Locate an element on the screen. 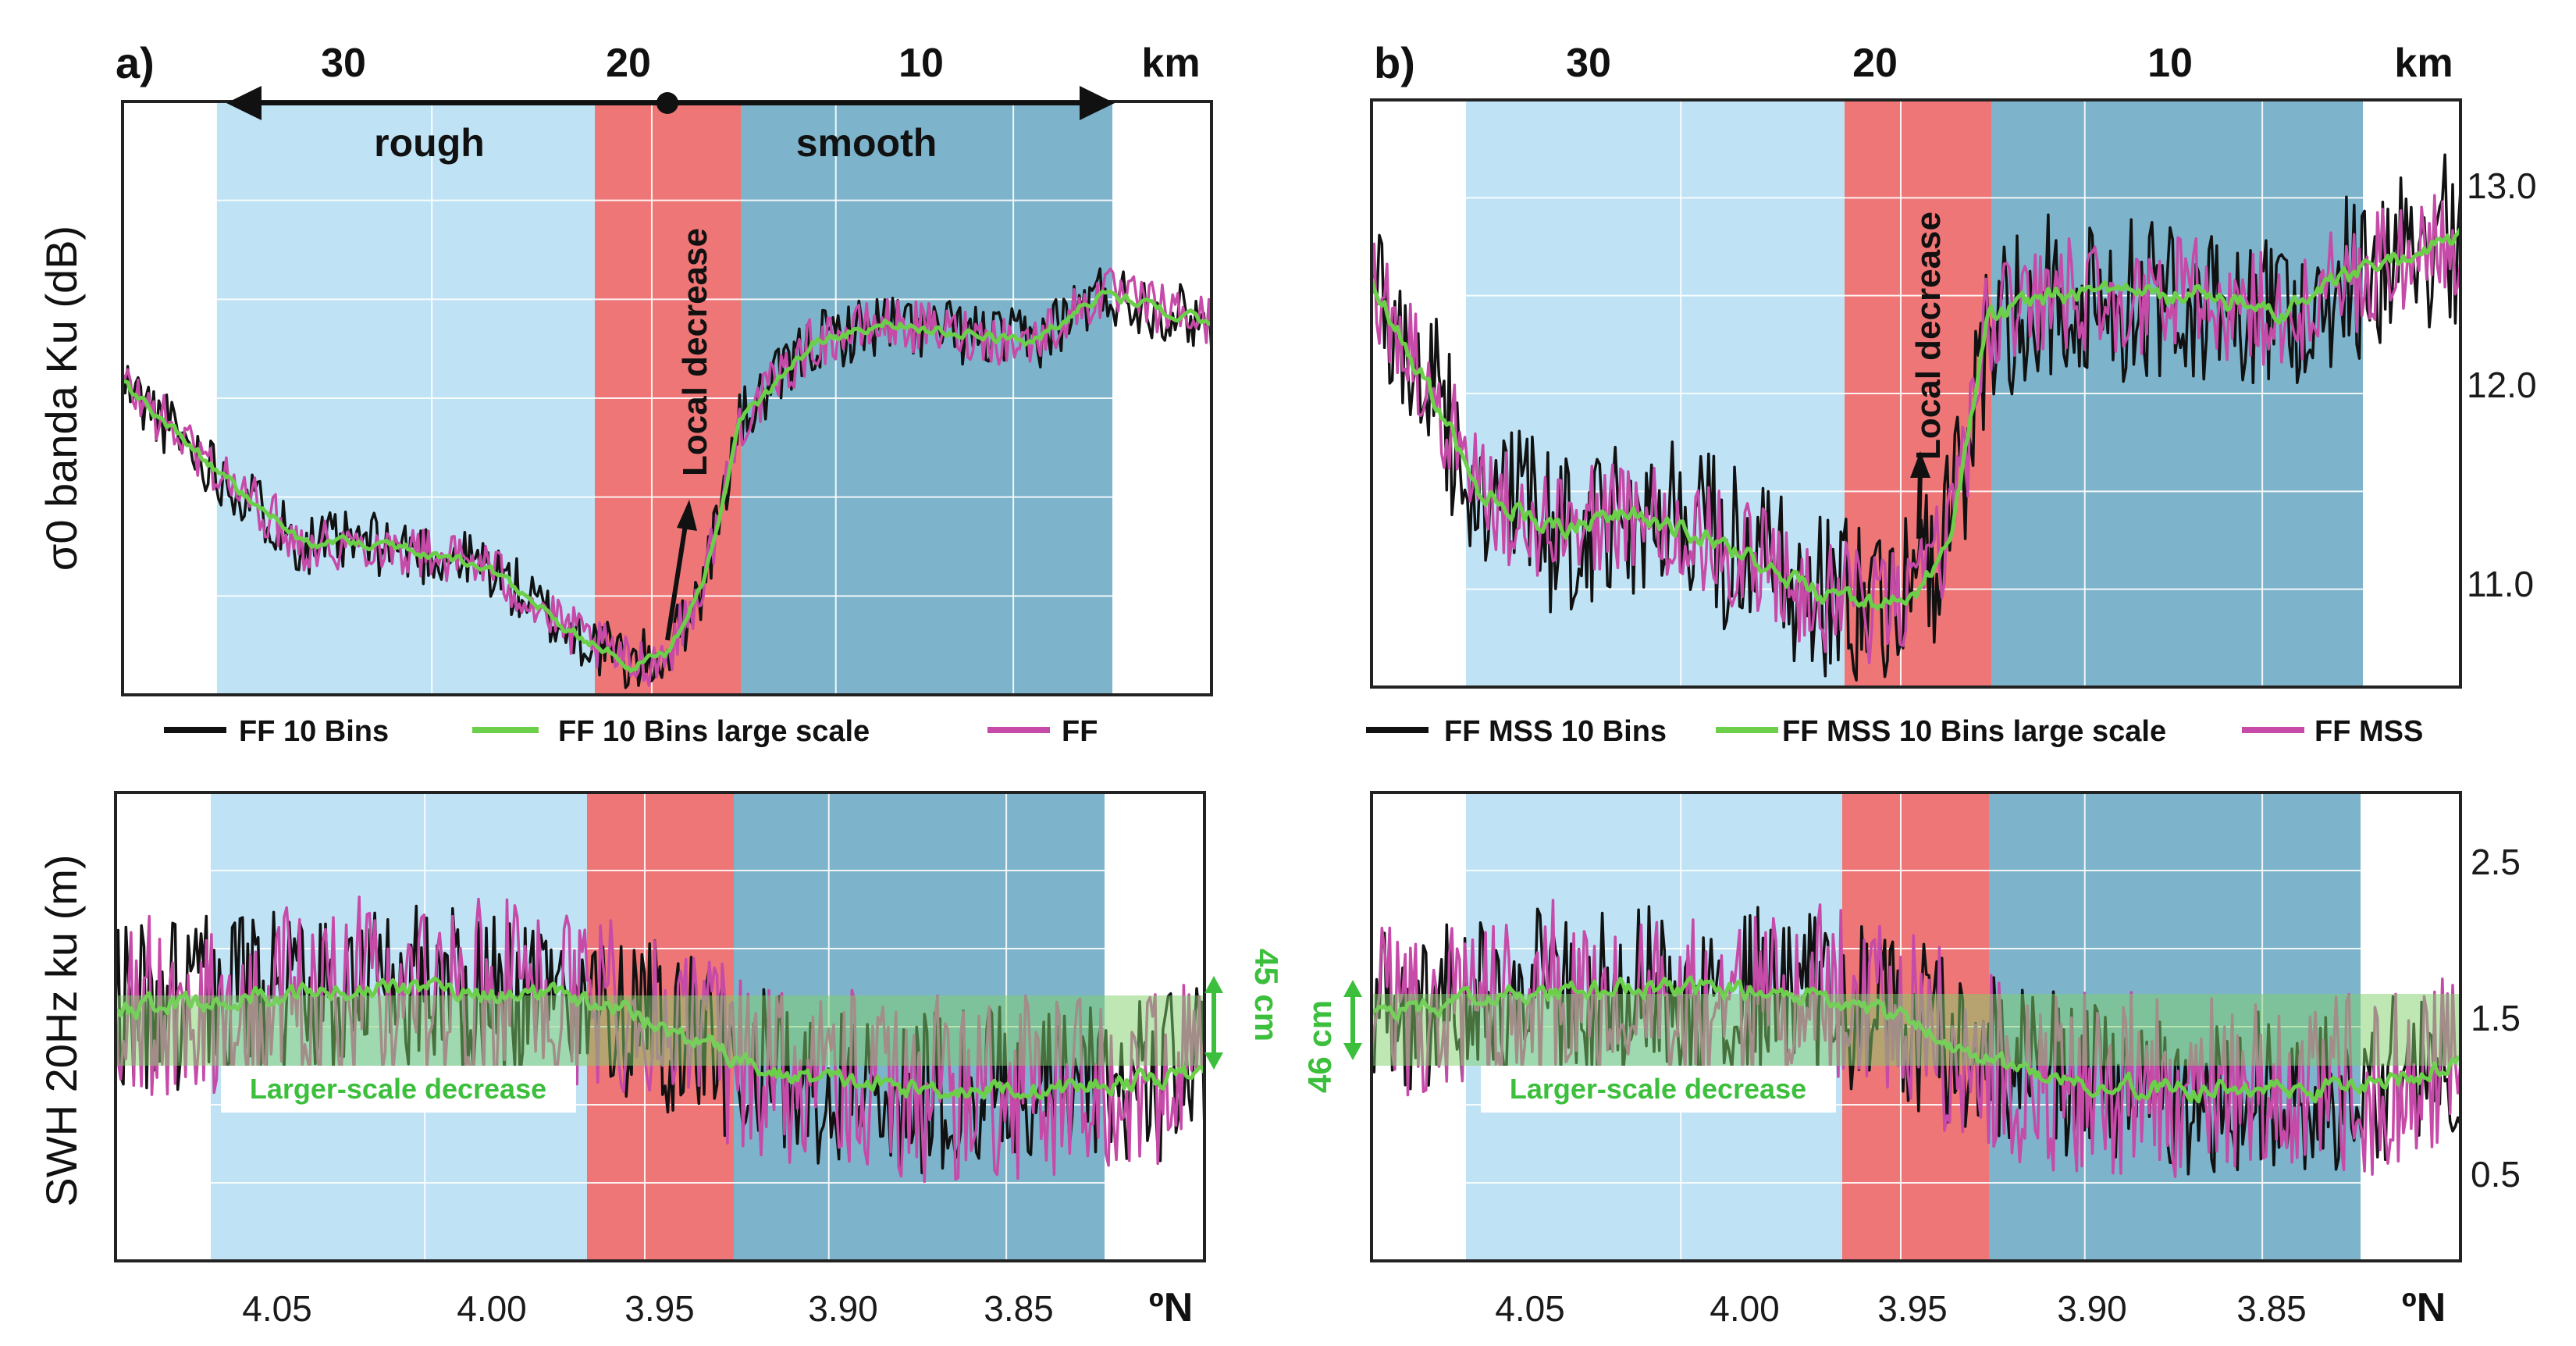 The width and height of the screenshot is (2576, 1346). panel-b-sigma0-ytick: 13.0 is located at coordinates (2502, 186).